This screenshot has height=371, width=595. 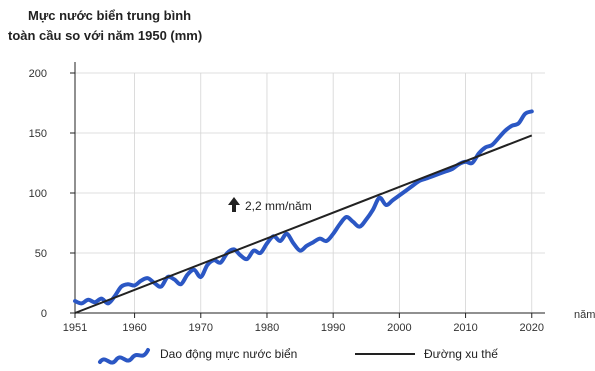 I want to click on y-axis-ticks: 0 50 100 150 200, so click(x=52, y=194).